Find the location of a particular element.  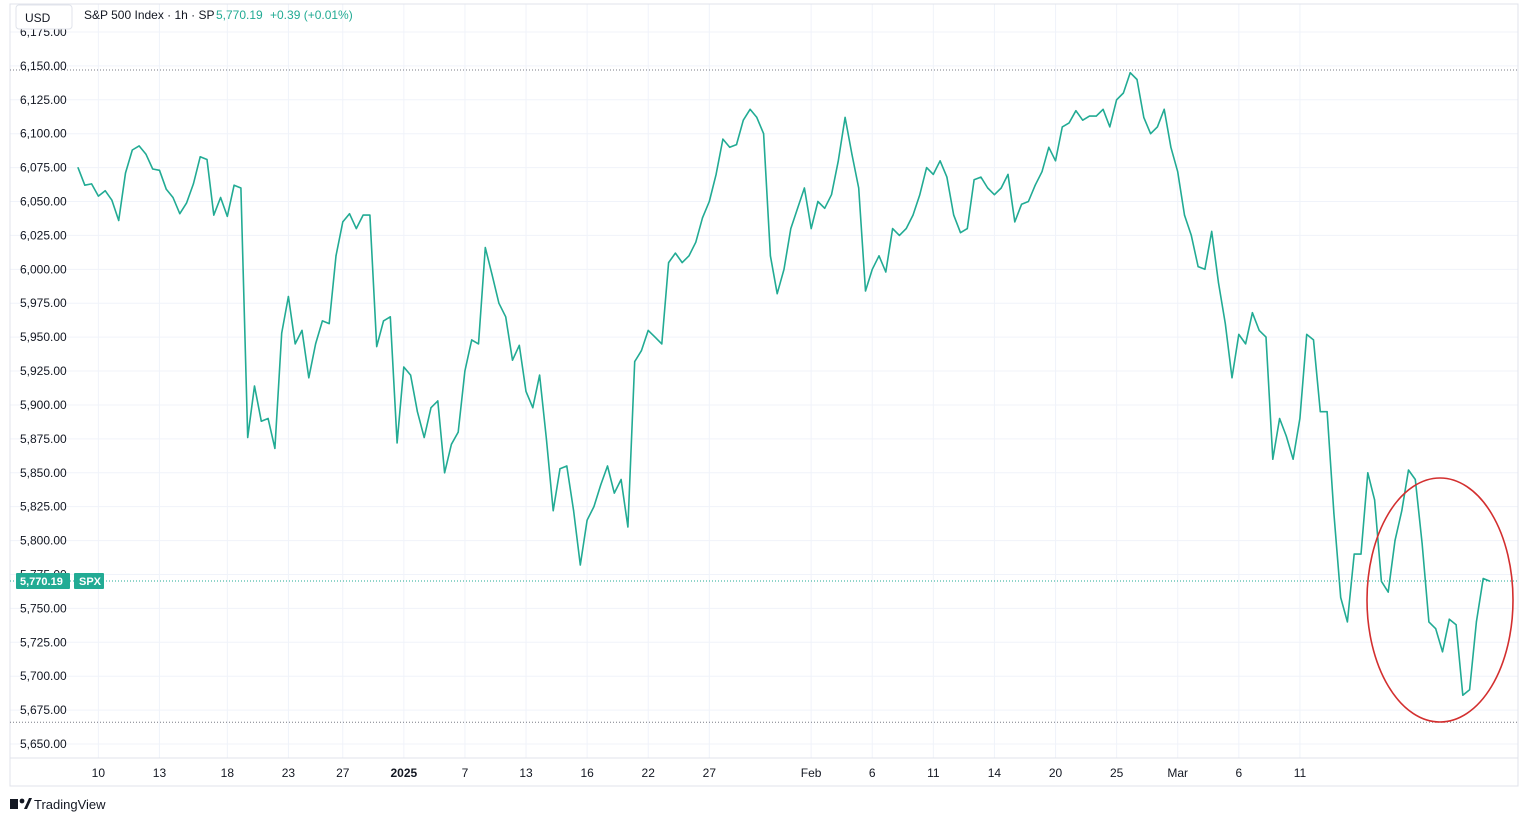

x-tick-label: 11 is located at coordinates (933, 773).